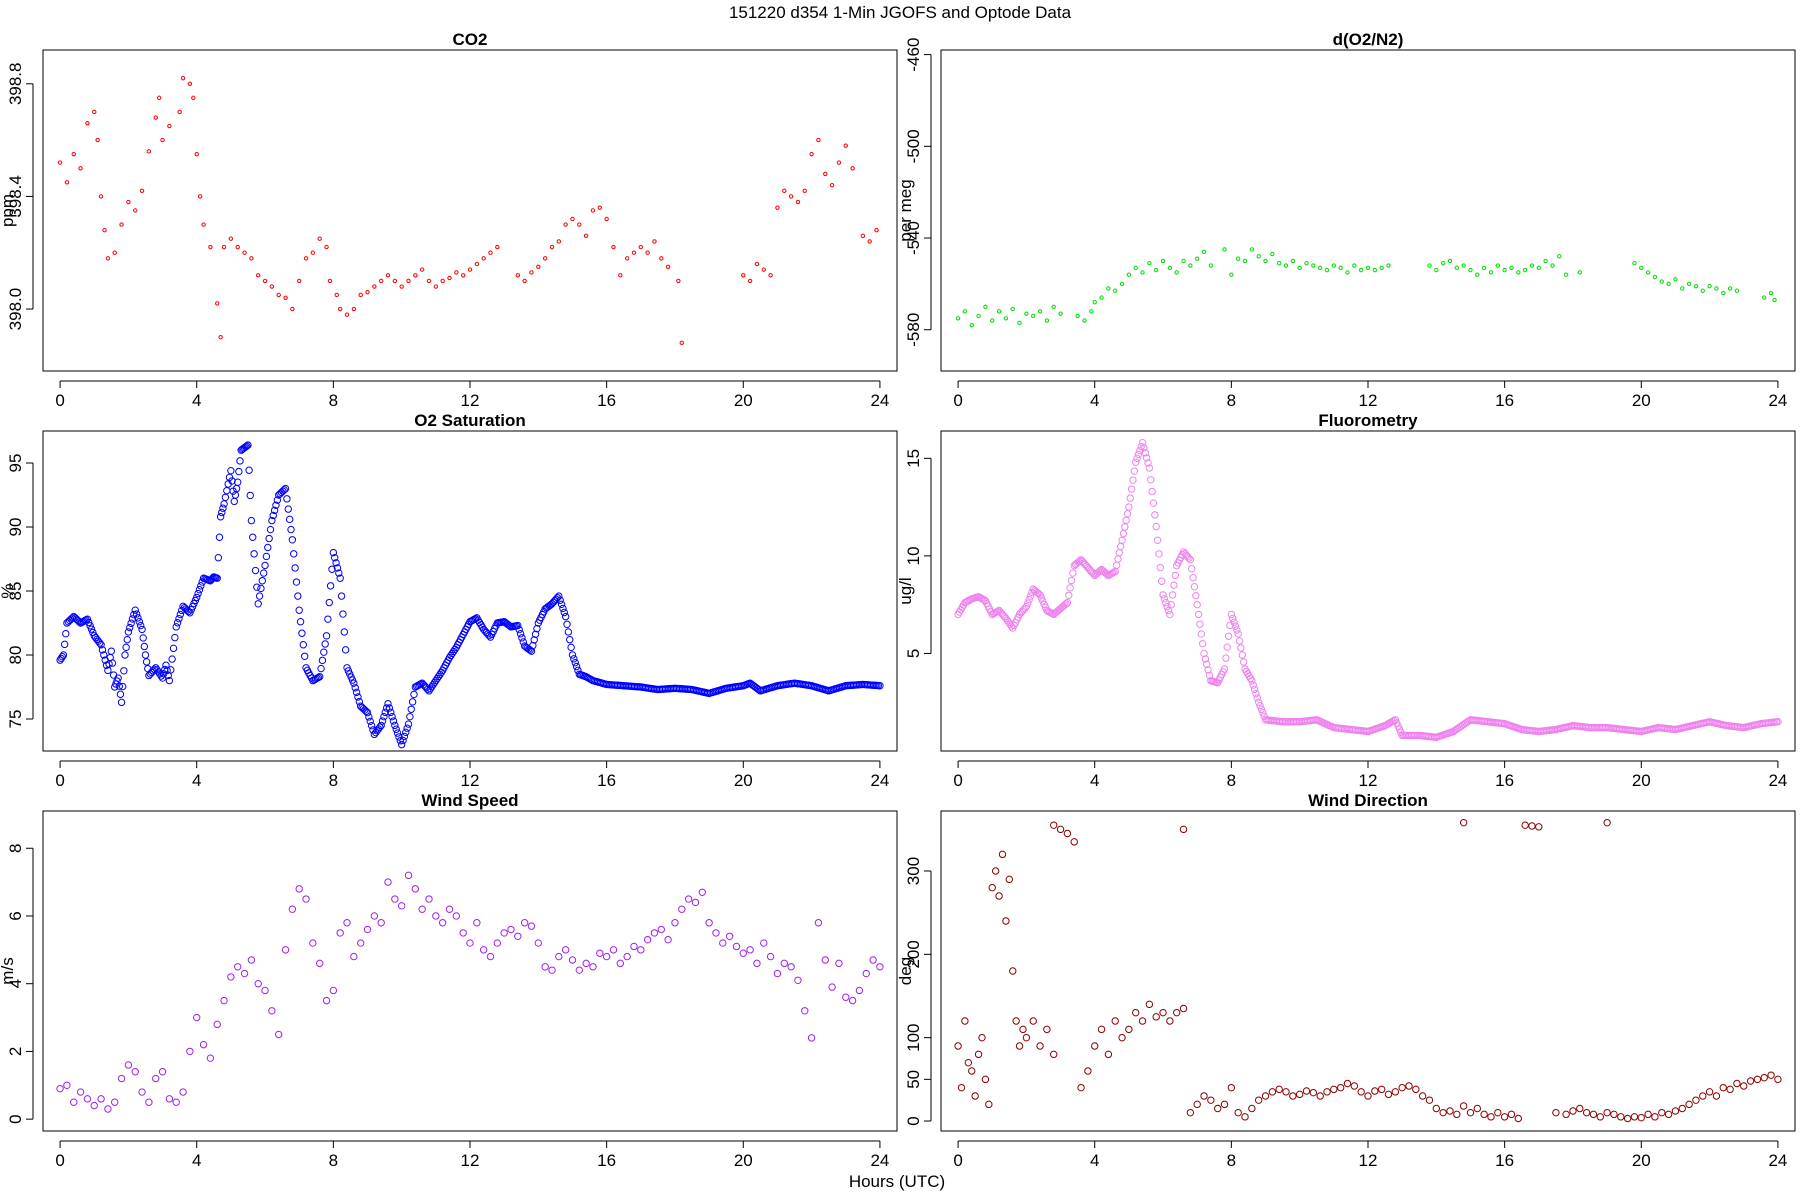 This screenshot has height=1200, width=1800. What do you see at coordinates (1094, 400) in the screenshot?
I see `x-tick-label: 4` at bounding box center [1094, 400].